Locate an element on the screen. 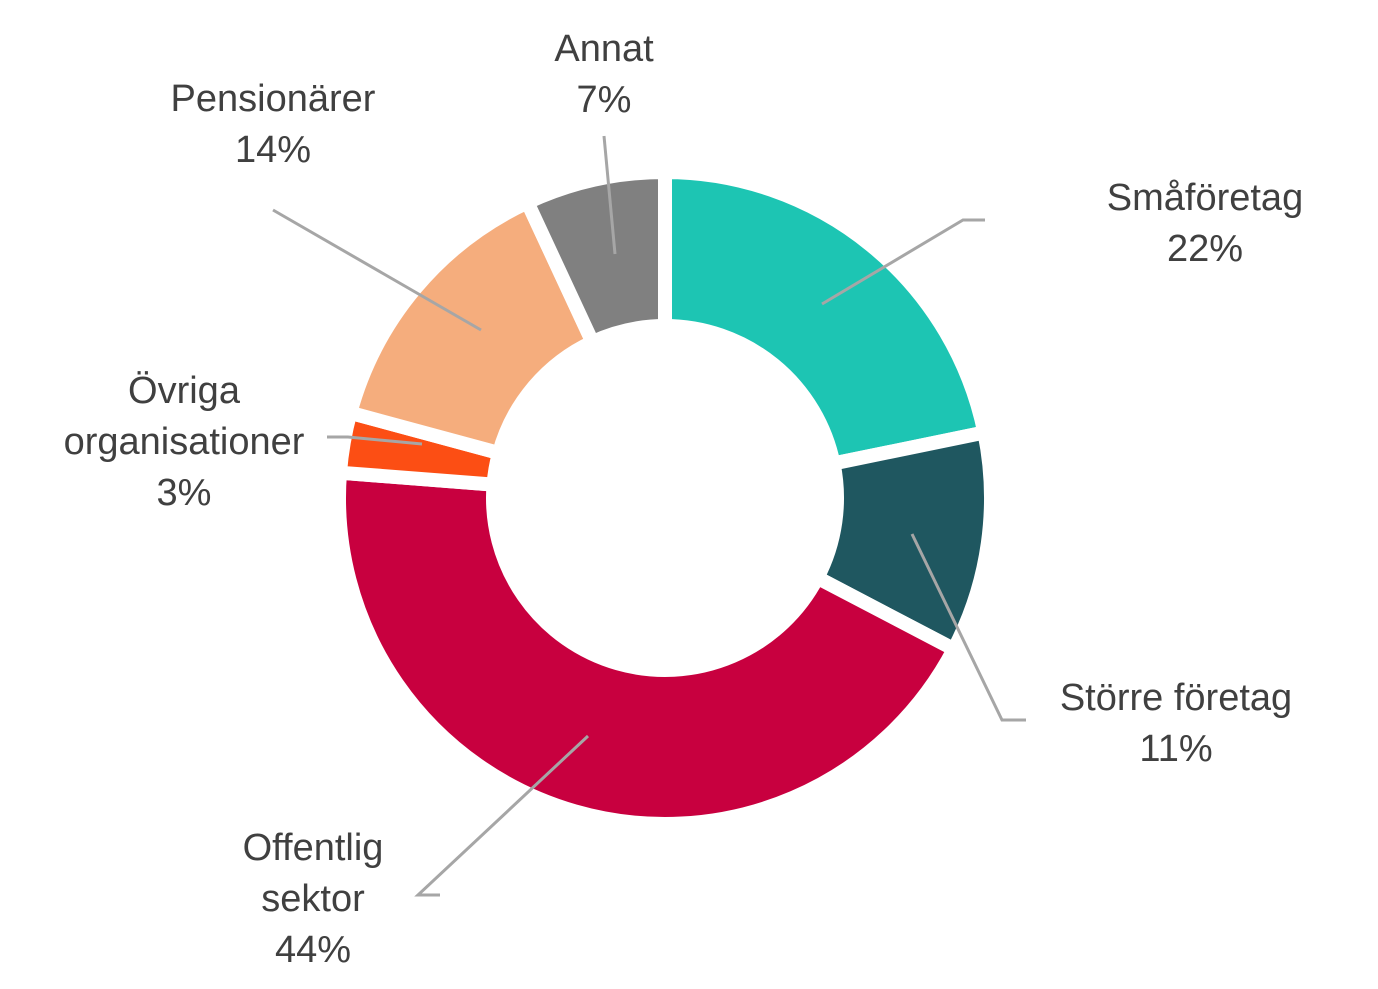 The width and height of the screenshot is (1378, 989). slice-name-label: Pensionärer is located at coordinates (273, 99).